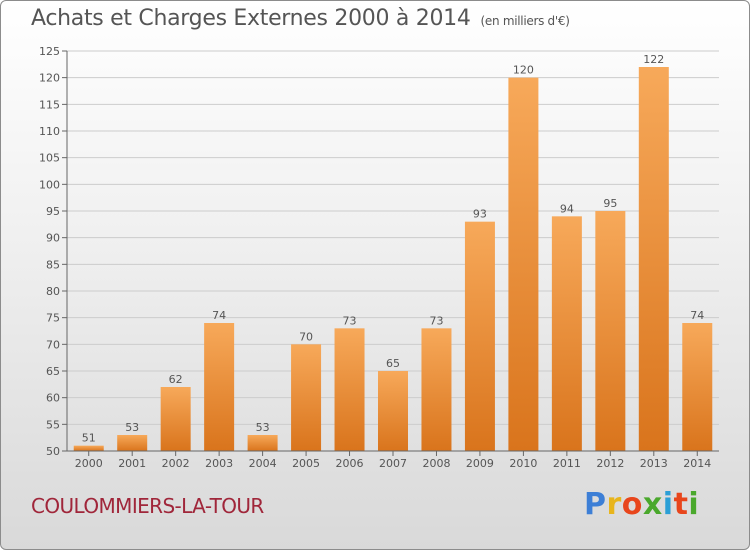  What do you see at coordinates (350, 463) in the screenshot?
I see `x-tick-label: 2006` at bounding box center [350, 463].